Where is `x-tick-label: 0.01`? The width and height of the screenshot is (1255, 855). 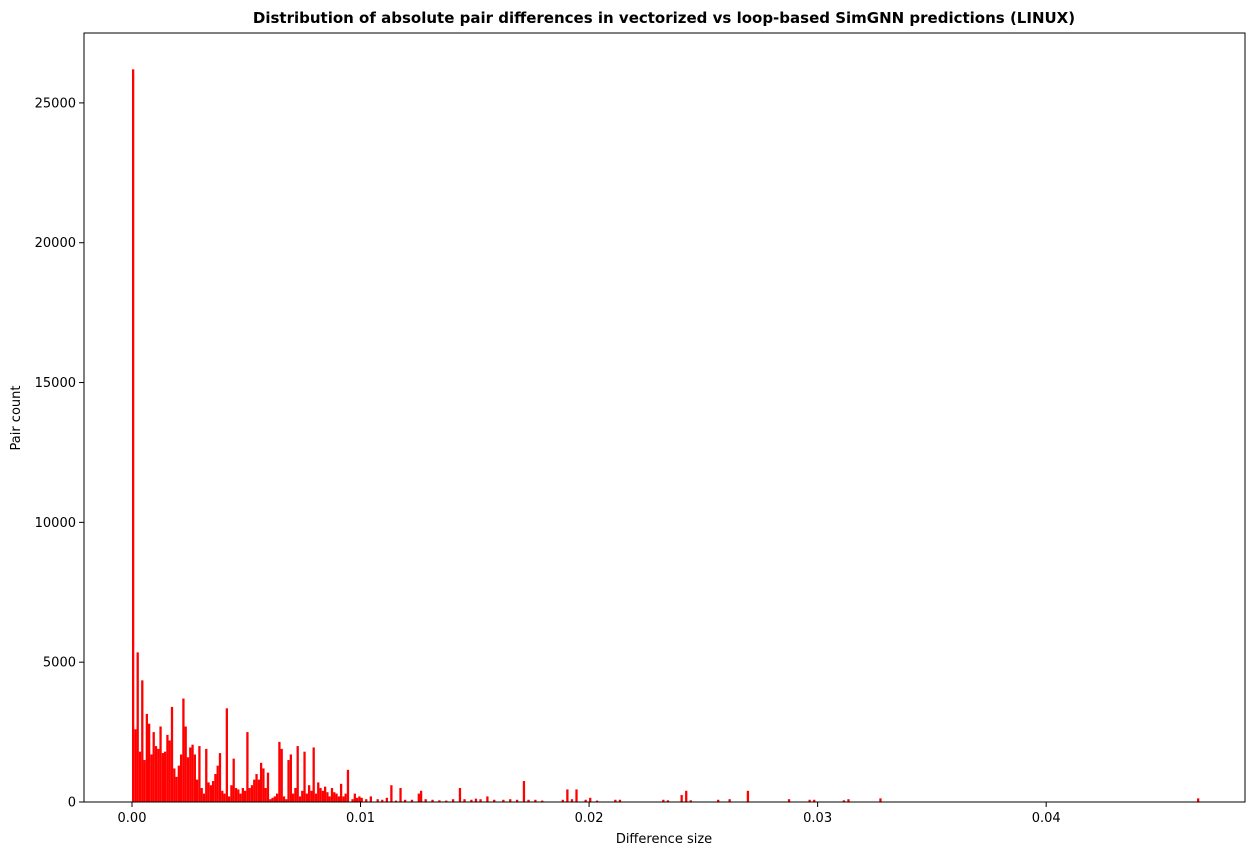 x-tick-label: 0.01 is located at coordinates (360, 818).